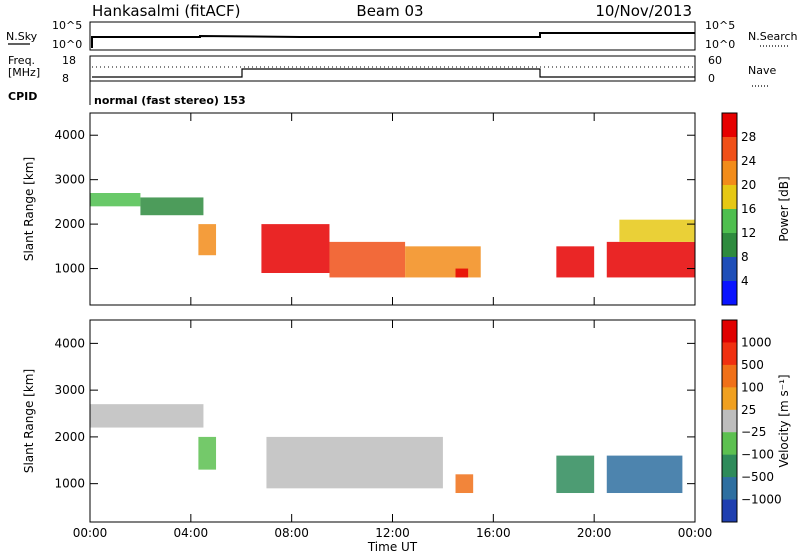 Image resolution: width=800 pixels, height=558 pixels. What do you see at coordinates (748, 161) in the screenshot?
I see `colorbar-tick-label: 24` at bounding box center [748, 161].